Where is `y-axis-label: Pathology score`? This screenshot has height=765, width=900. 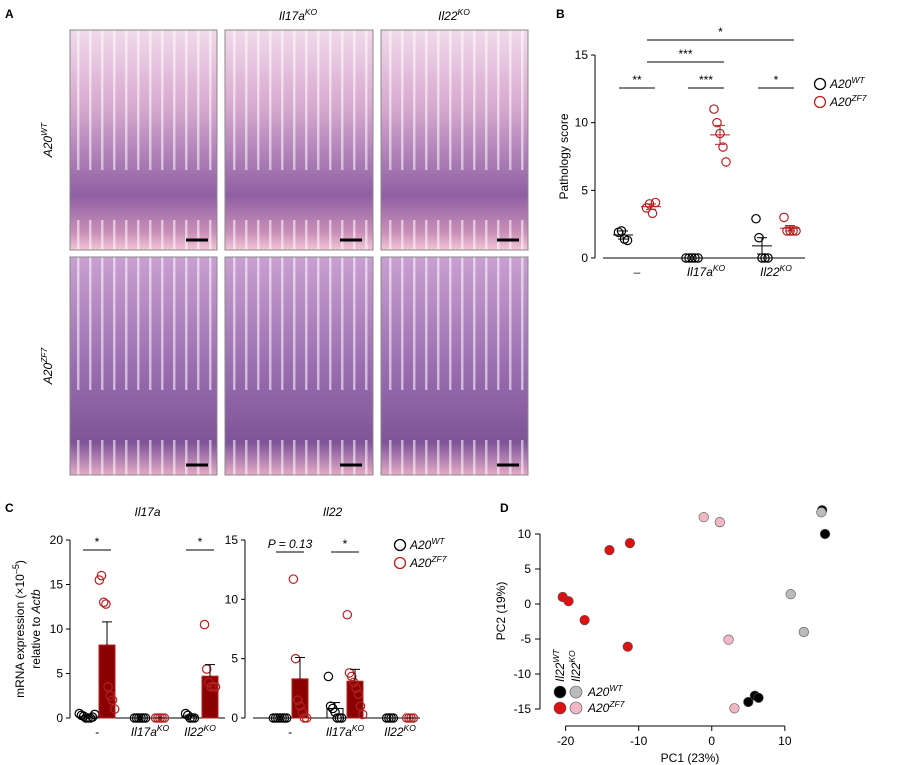
y-axis-label: Pathology score is located at coordinates (564, 156).